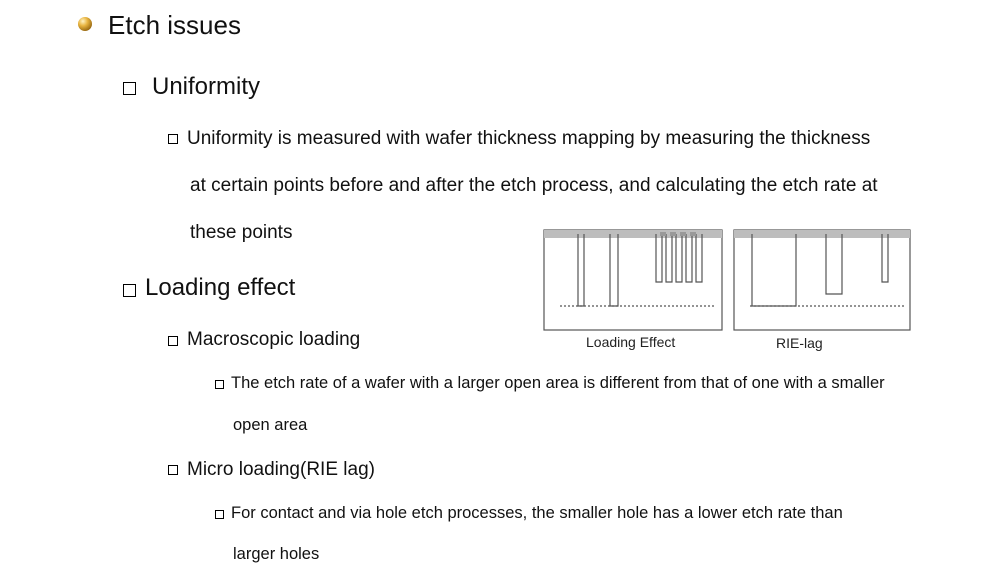  I want to click on loading-effect-title: Loading effect, so click(220, 287).